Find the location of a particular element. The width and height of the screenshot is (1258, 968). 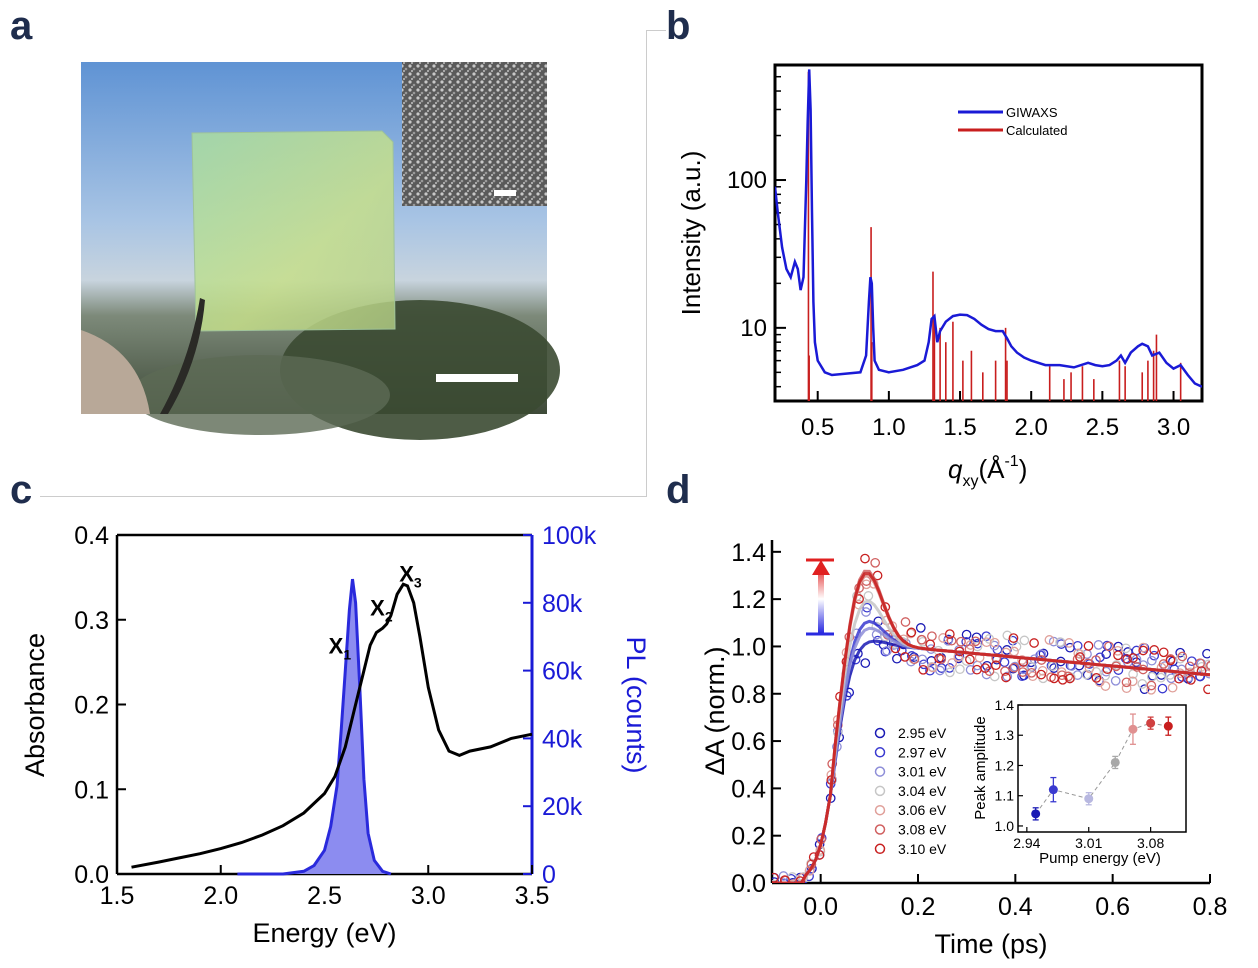

x-tick-label-b: 2.5 is located at coordinates (1102, 427).